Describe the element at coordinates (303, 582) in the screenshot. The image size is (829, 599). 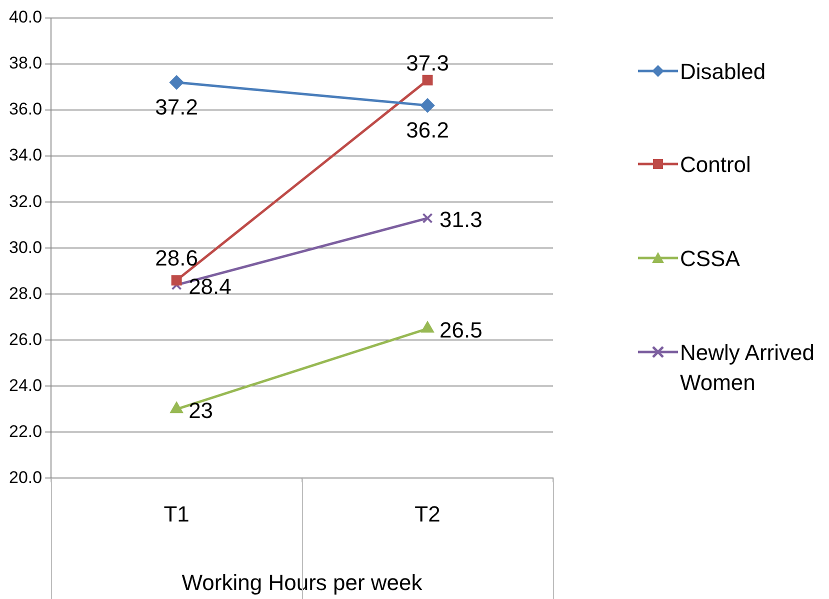
I see `x-axis-title: Working Hours per week` at that location.